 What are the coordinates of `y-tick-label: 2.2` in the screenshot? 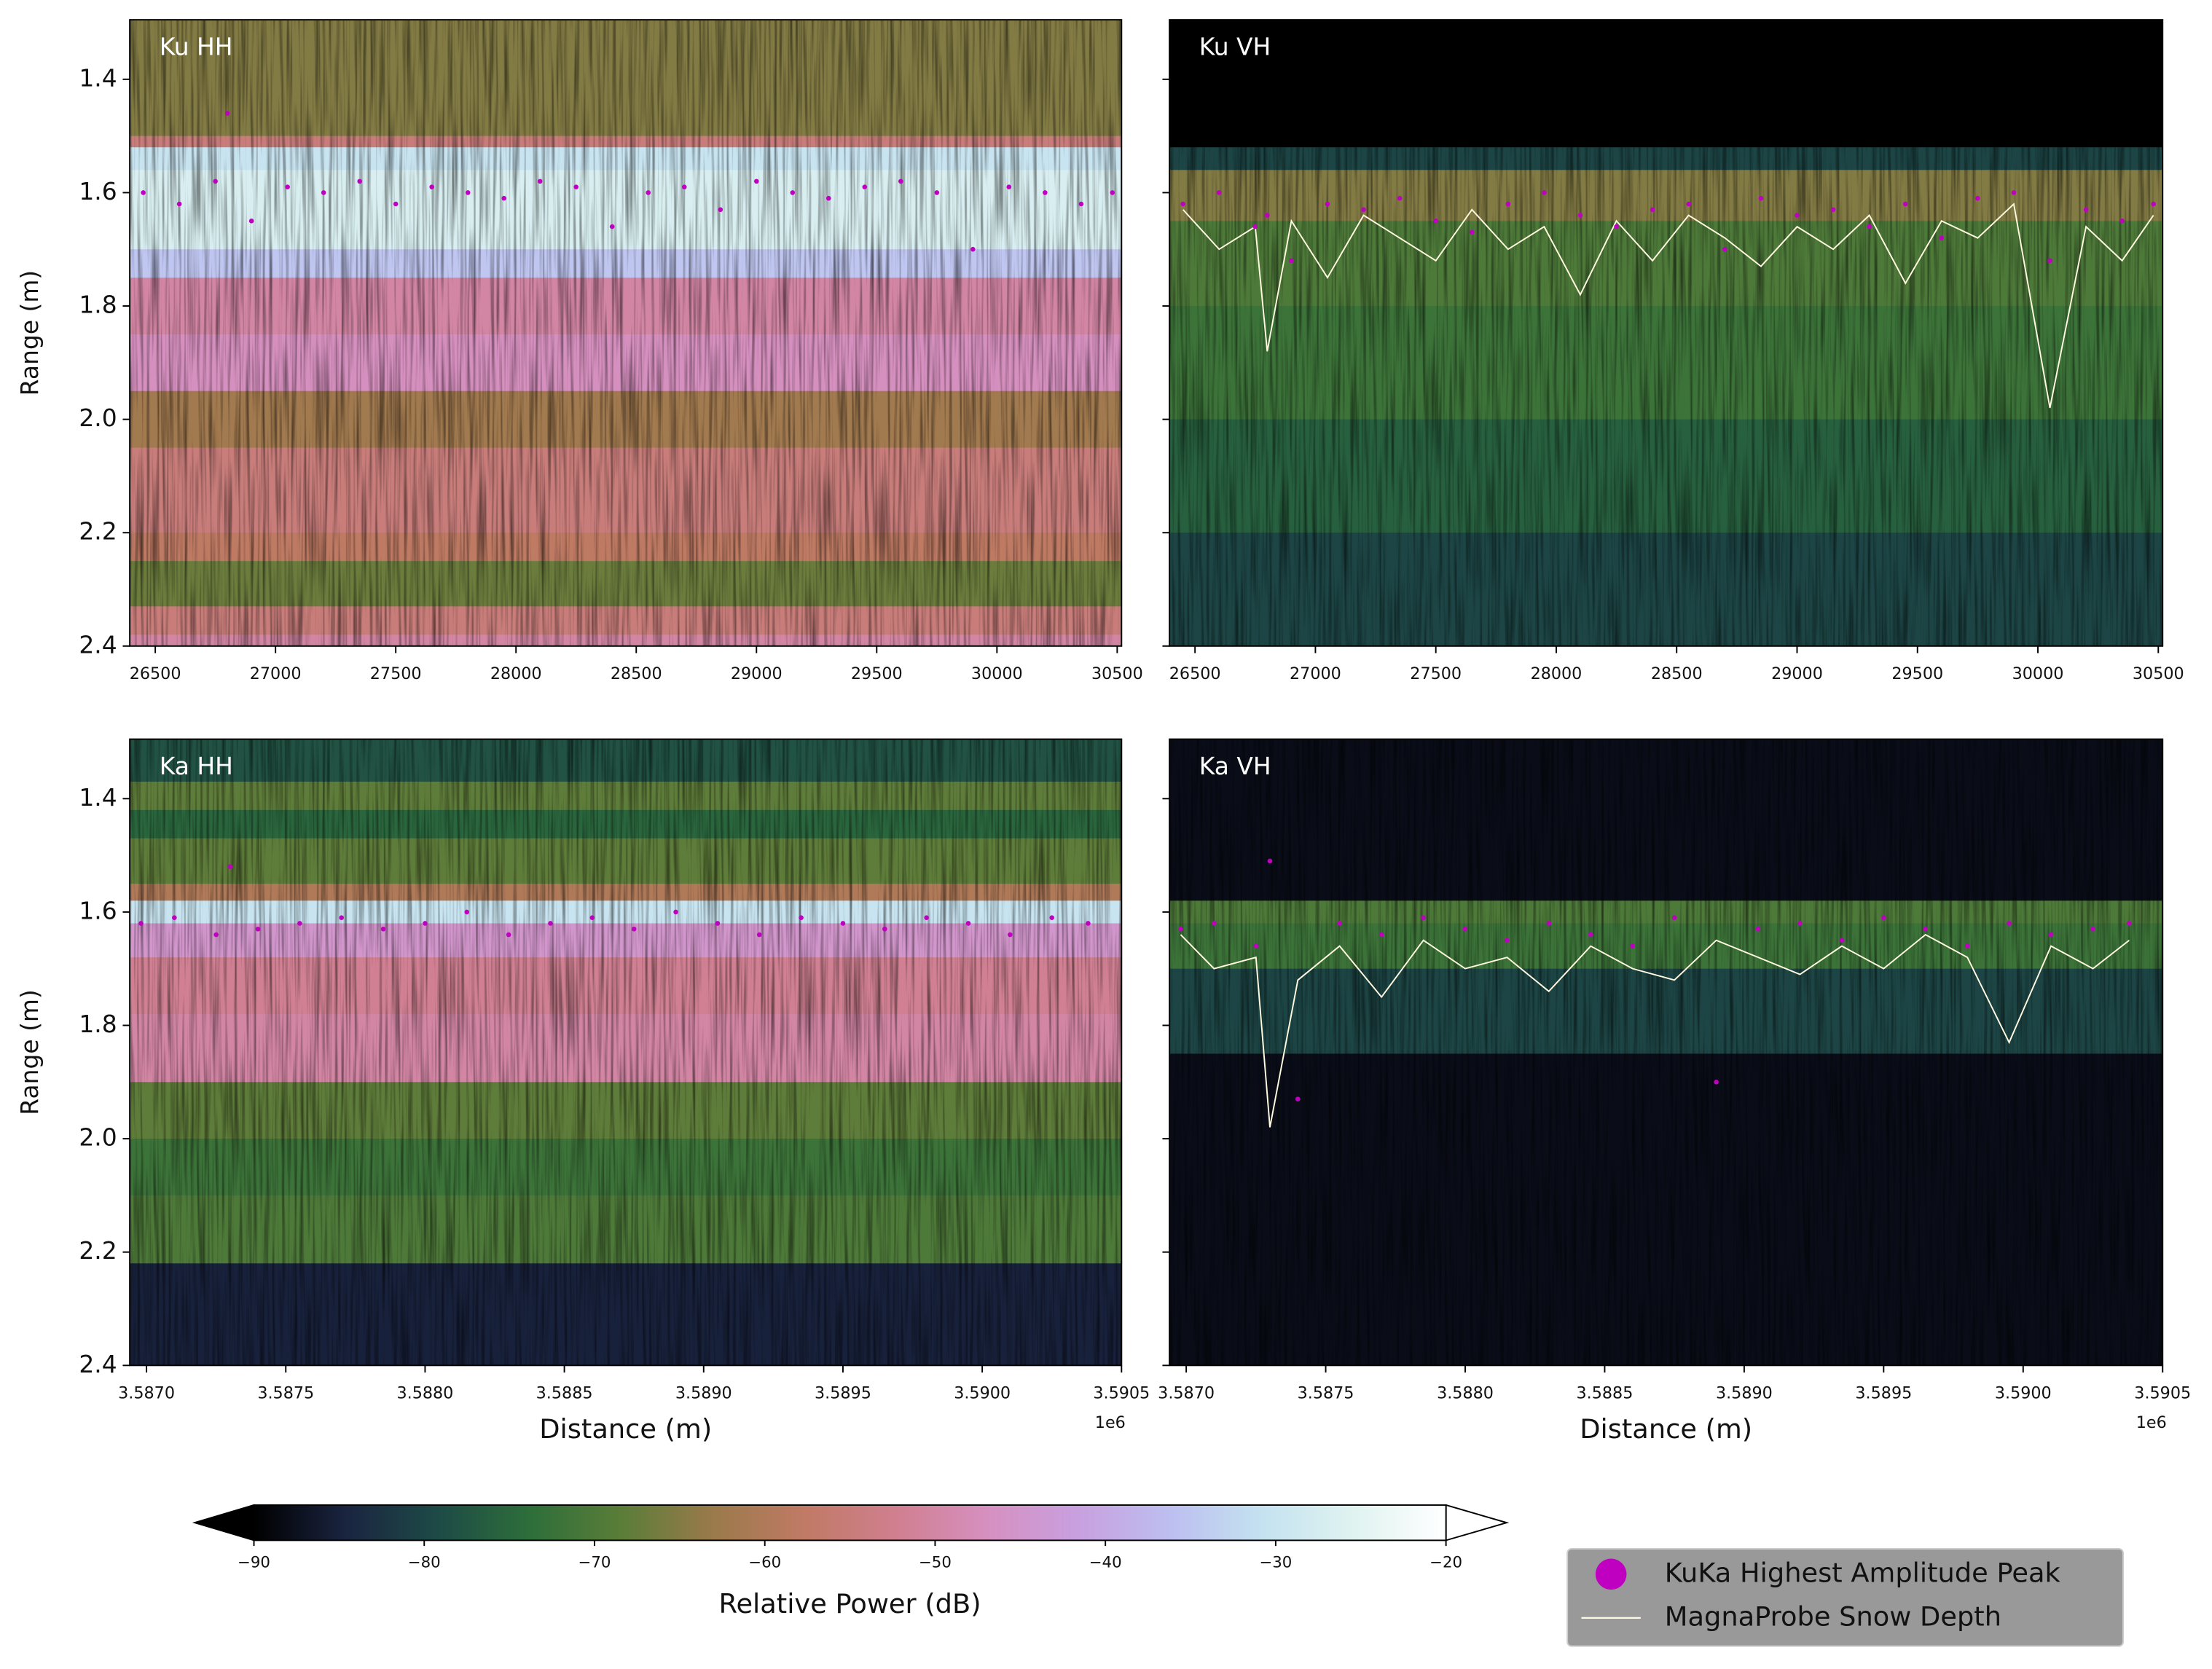 It's located at (98, 531).